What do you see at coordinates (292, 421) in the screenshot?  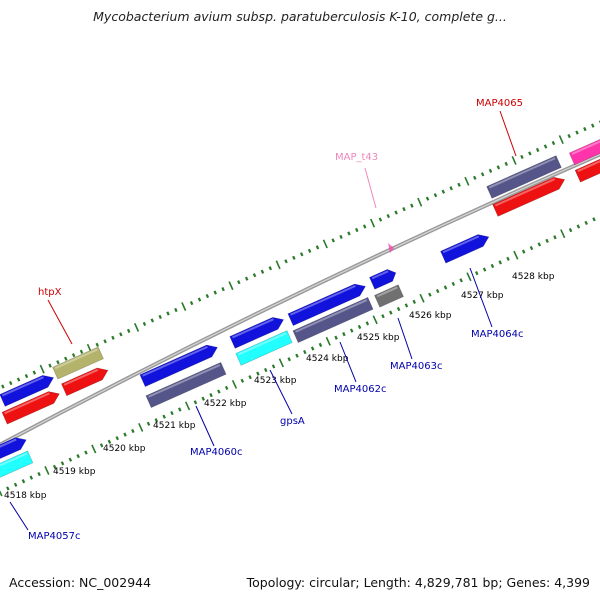 I see `gene-label: gpsA` at bounding box center [292, 421].